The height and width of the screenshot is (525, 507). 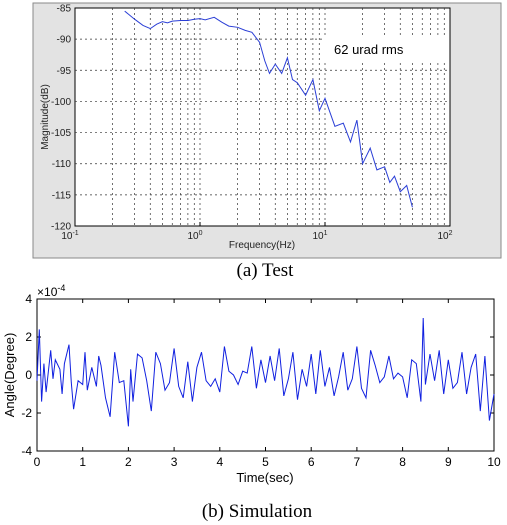 I want to click on annotation-text: 62 urad rms, so click(x=369, y=49).